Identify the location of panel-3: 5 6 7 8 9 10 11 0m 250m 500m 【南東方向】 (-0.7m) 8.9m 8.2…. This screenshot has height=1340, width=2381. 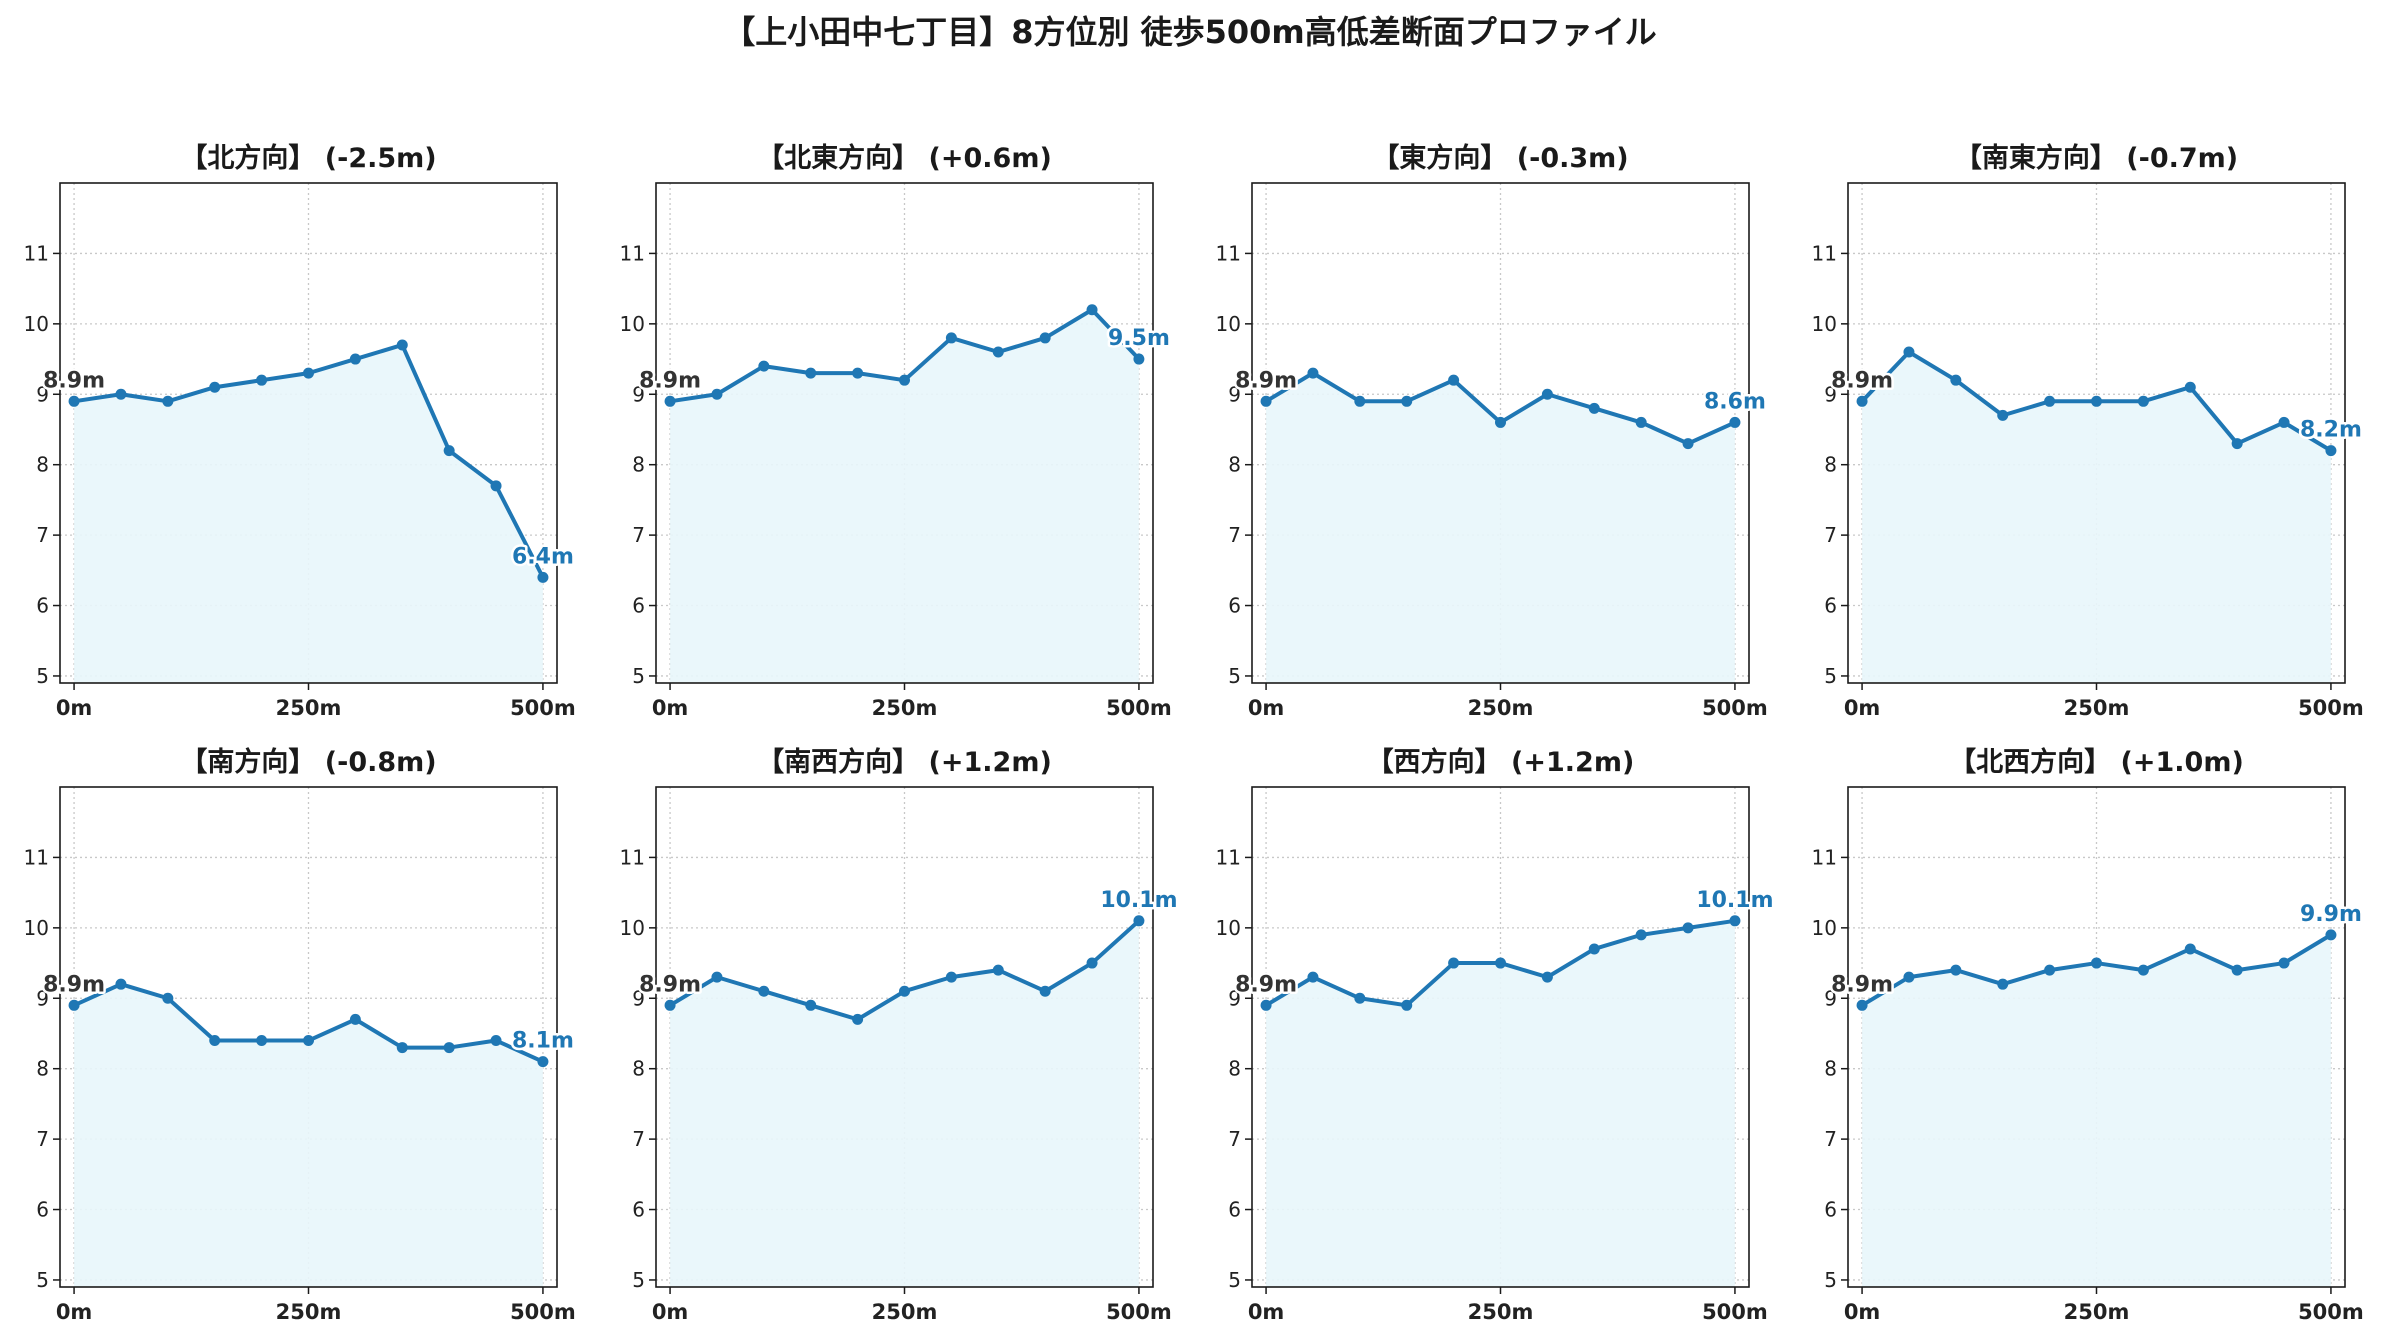
(2088, 431).